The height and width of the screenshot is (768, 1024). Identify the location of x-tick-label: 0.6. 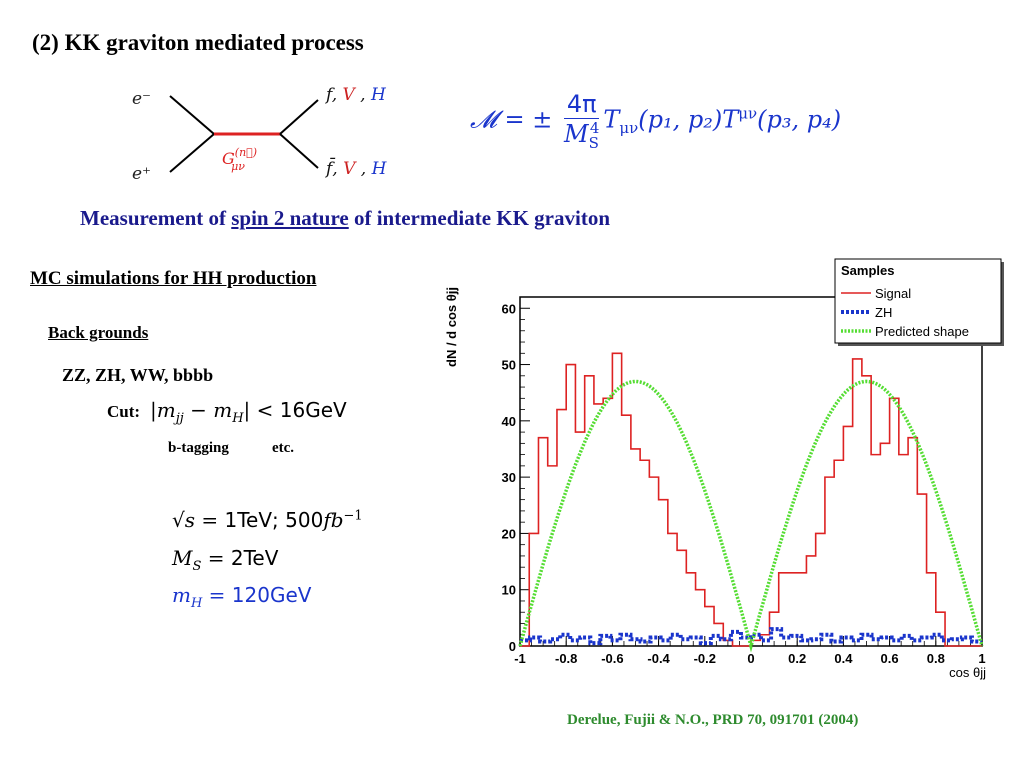
(890, 658).